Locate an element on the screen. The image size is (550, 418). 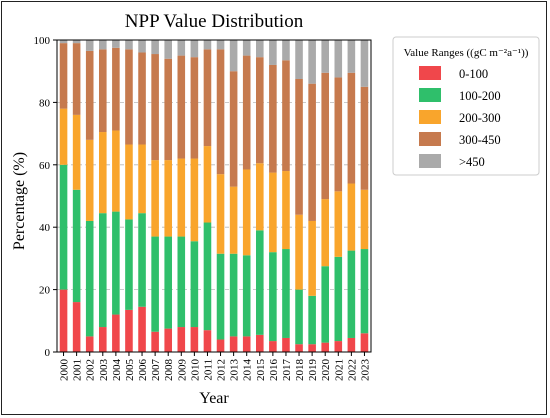
x-tick-label: 2004 is located at coordinates (117, 370).